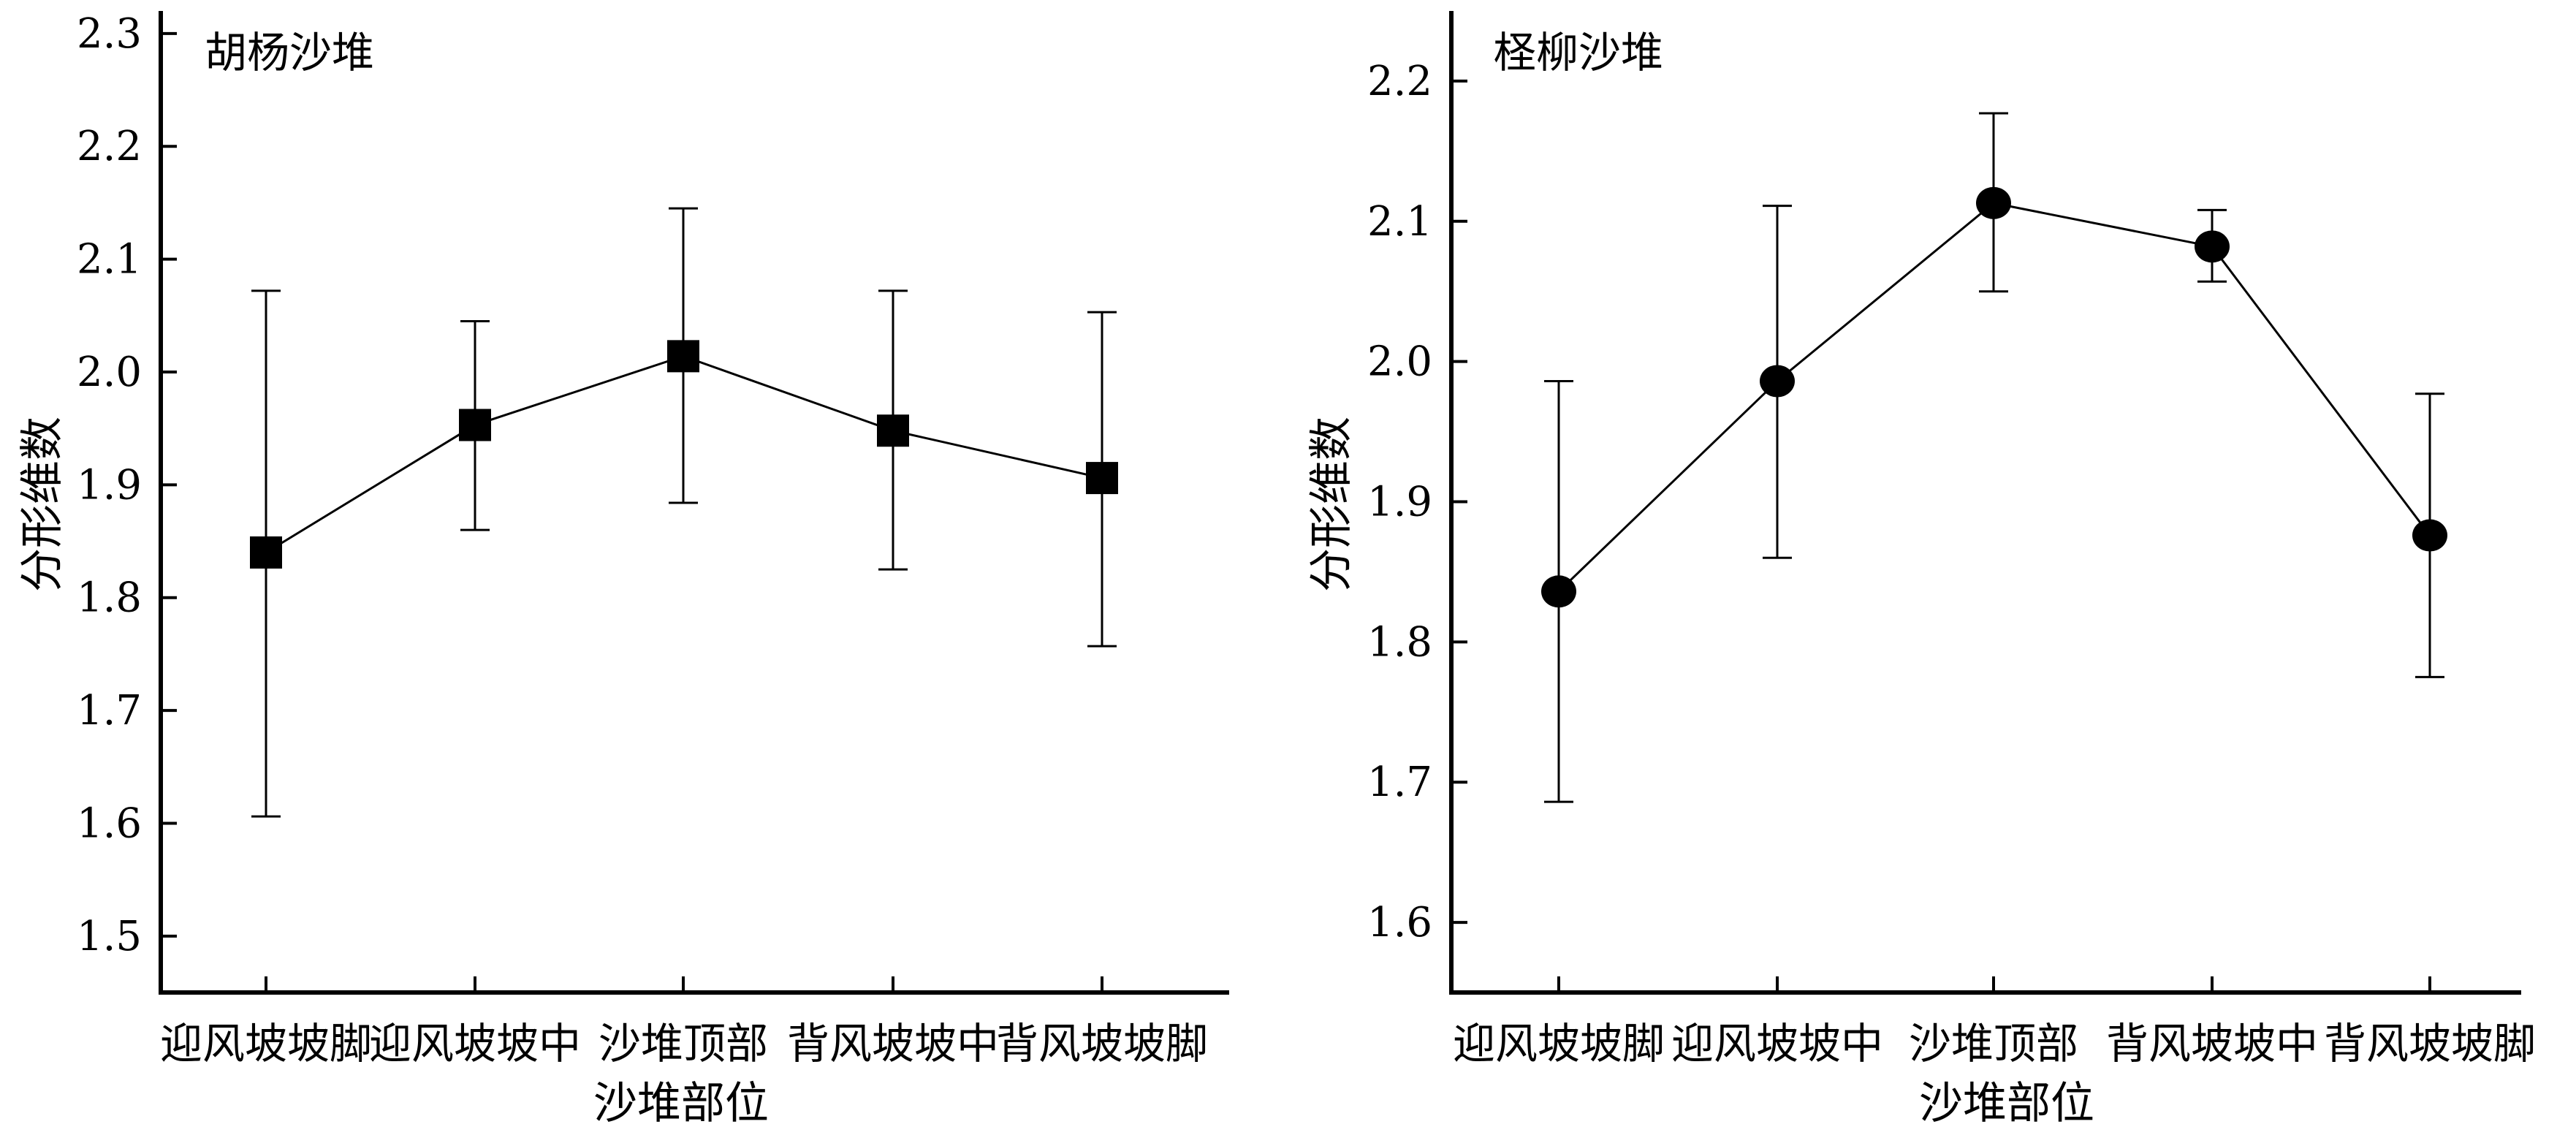 Image resolution: width=2576 pixels, height=1135 pixels. Describe the element at coordinates (1578, 52) in the screenshot. I see `panel-title: 柽柳沙堆` at that location.